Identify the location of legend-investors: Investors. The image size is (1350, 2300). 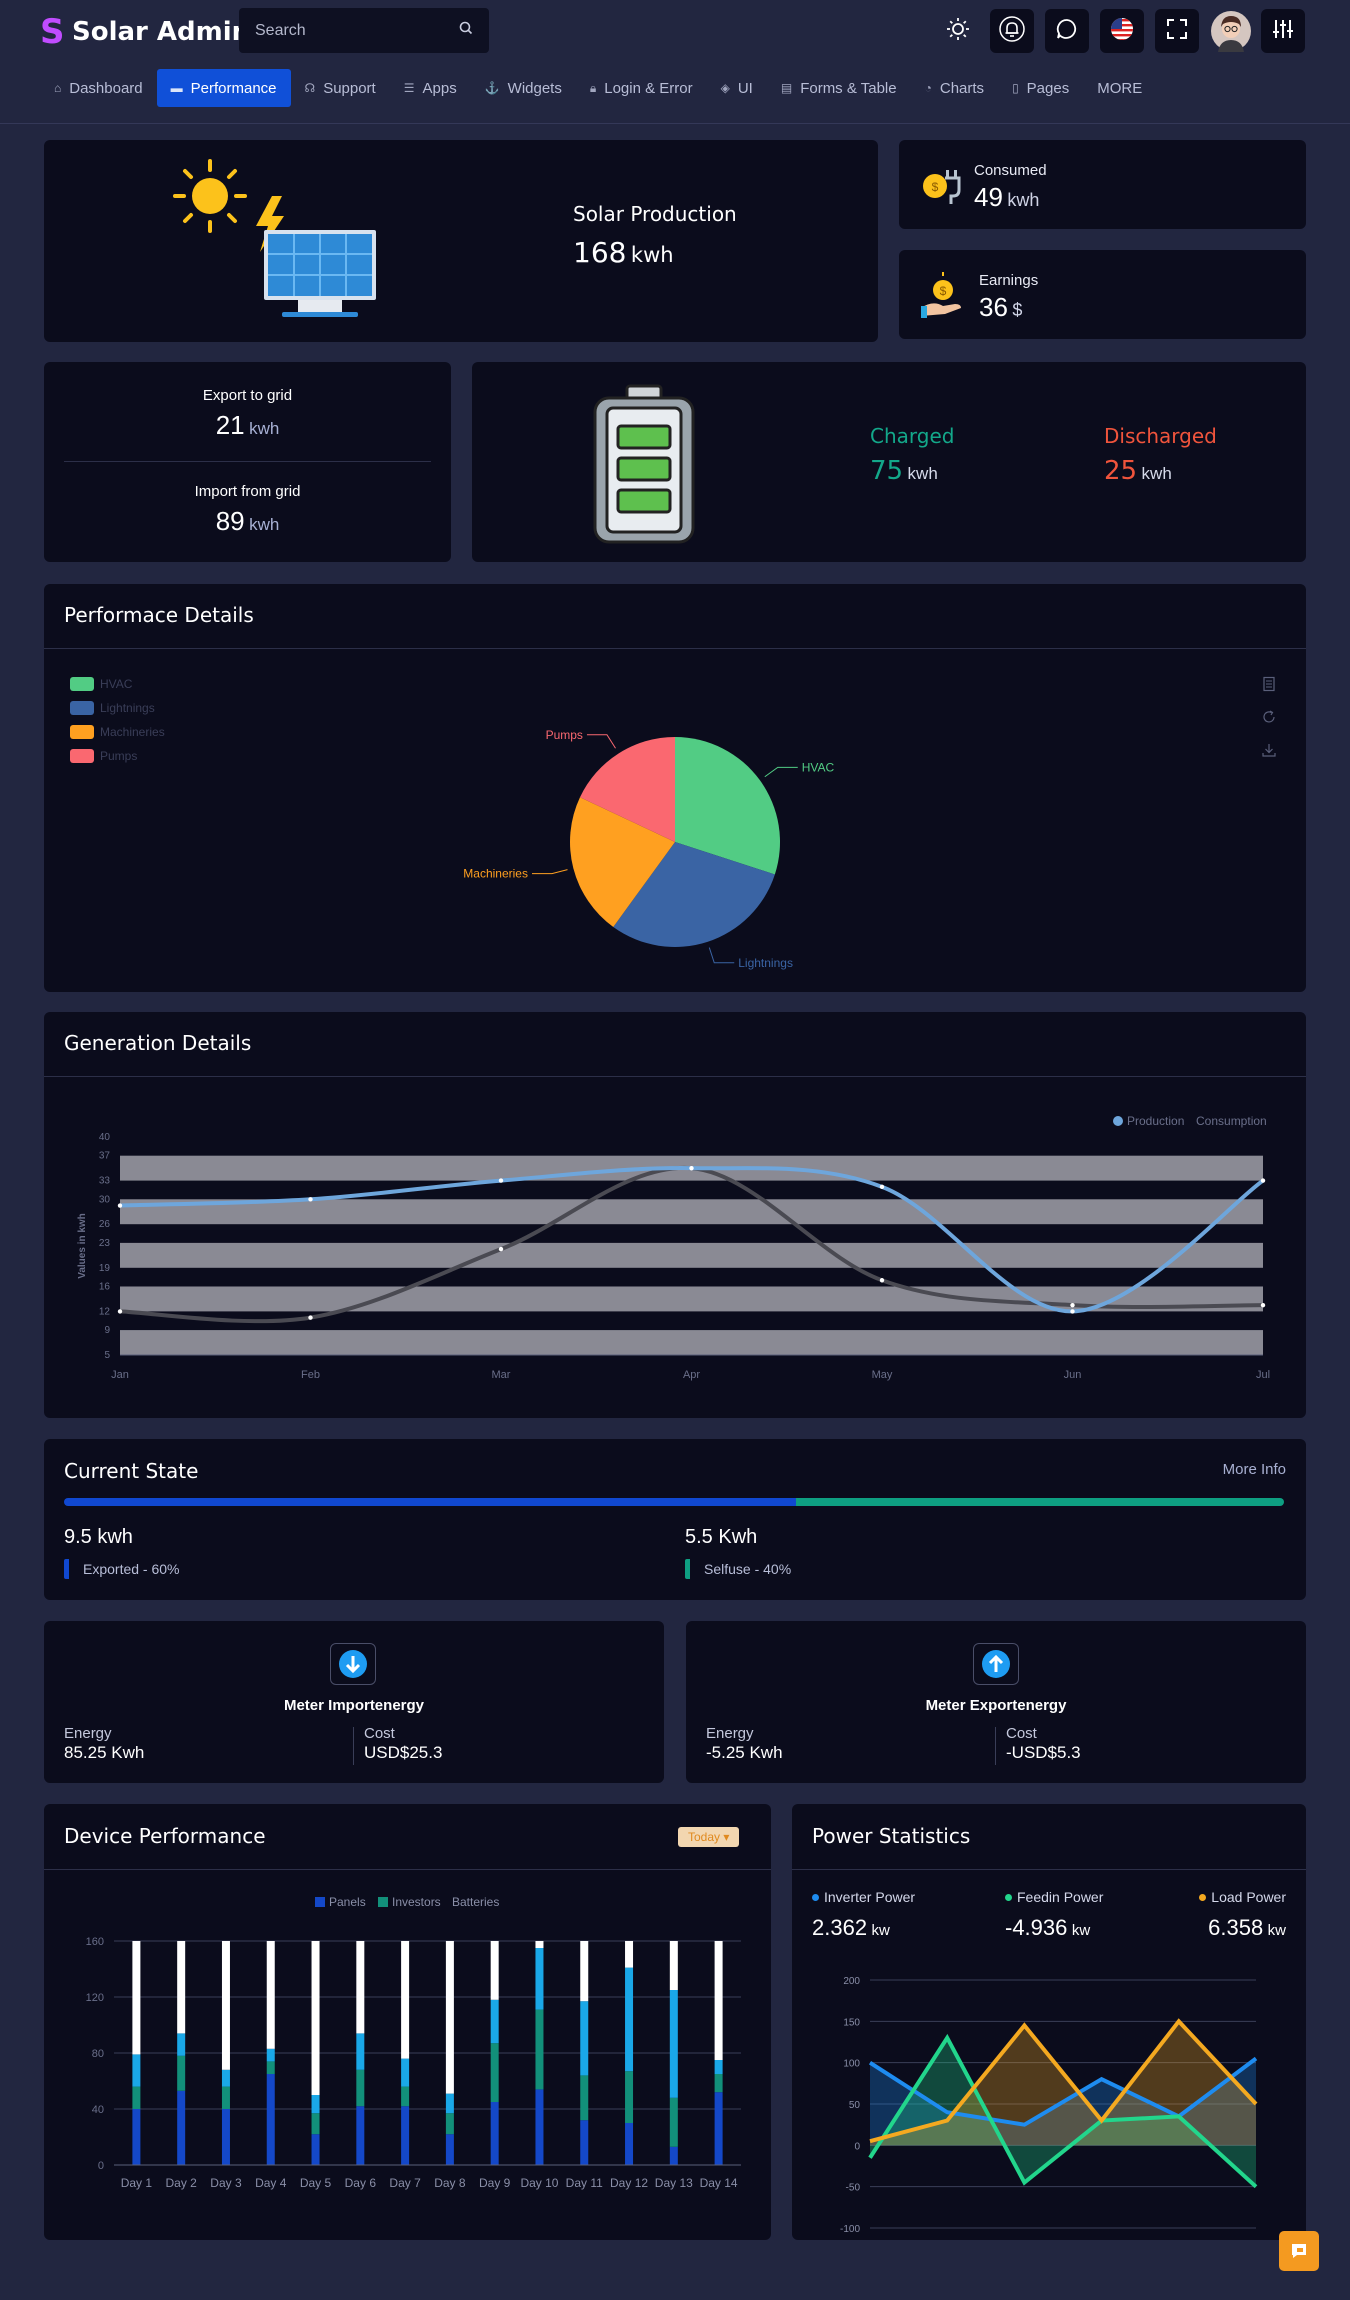
(416, 1902).